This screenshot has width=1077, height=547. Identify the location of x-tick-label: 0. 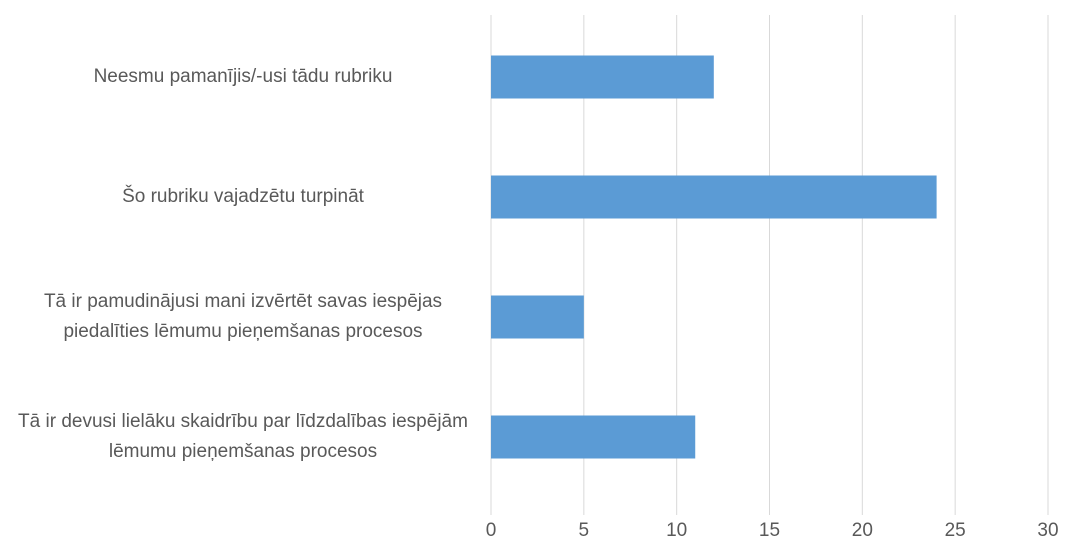
(491, 530).